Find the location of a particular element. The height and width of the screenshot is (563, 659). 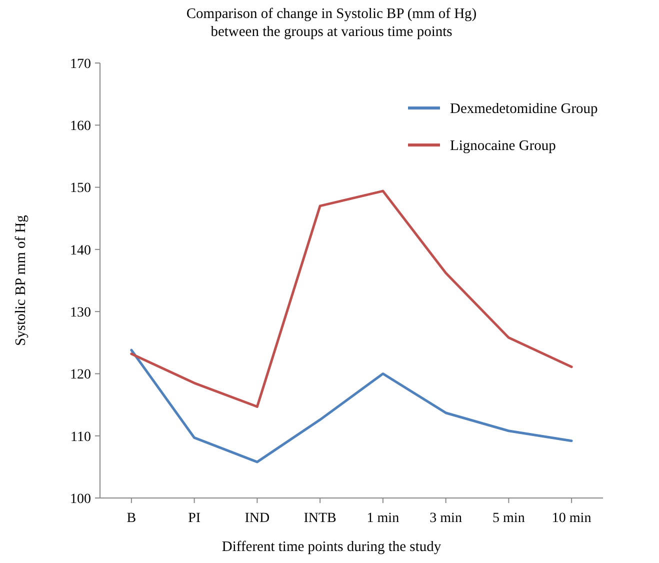

y-axis-title: Systolic BP mm of Hg is located at coordinates (21, 280).